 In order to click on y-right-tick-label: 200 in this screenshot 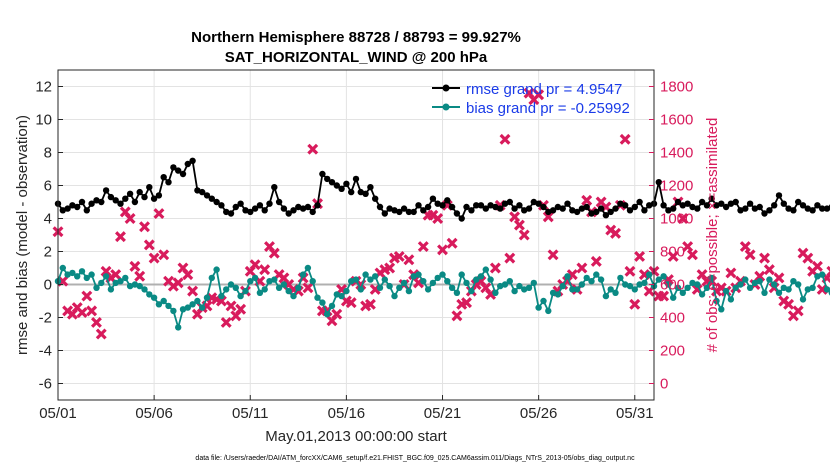, I will do `click(672, 351)`.